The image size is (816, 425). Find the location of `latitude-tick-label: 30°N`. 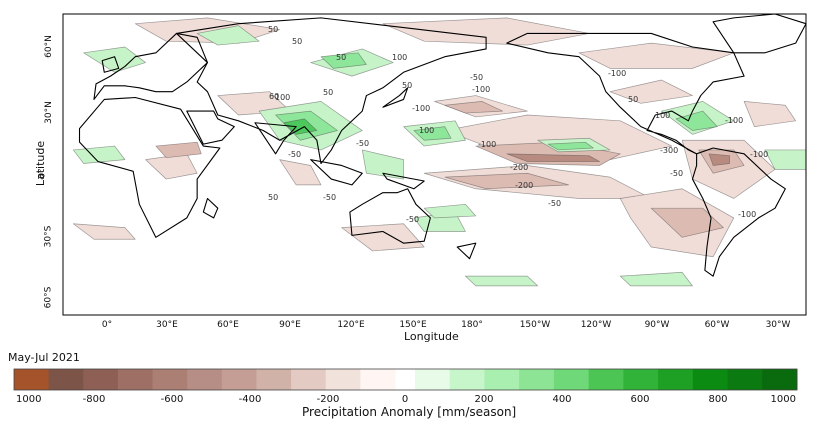

latitude-tick-label: 30°N is located at coordinates (48, 112).